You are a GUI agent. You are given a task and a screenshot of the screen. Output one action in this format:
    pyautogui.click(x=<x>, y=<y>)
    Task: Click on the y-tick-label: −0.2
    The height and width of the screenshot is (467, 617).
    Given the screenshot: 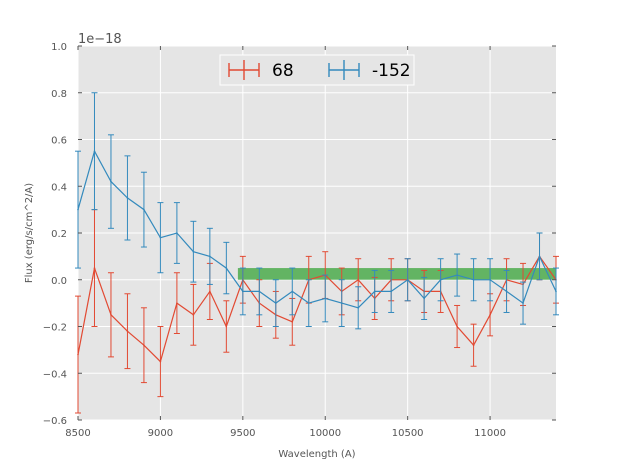 What is the action you would take?
    pyautogui.click(x=55, y=328)
    